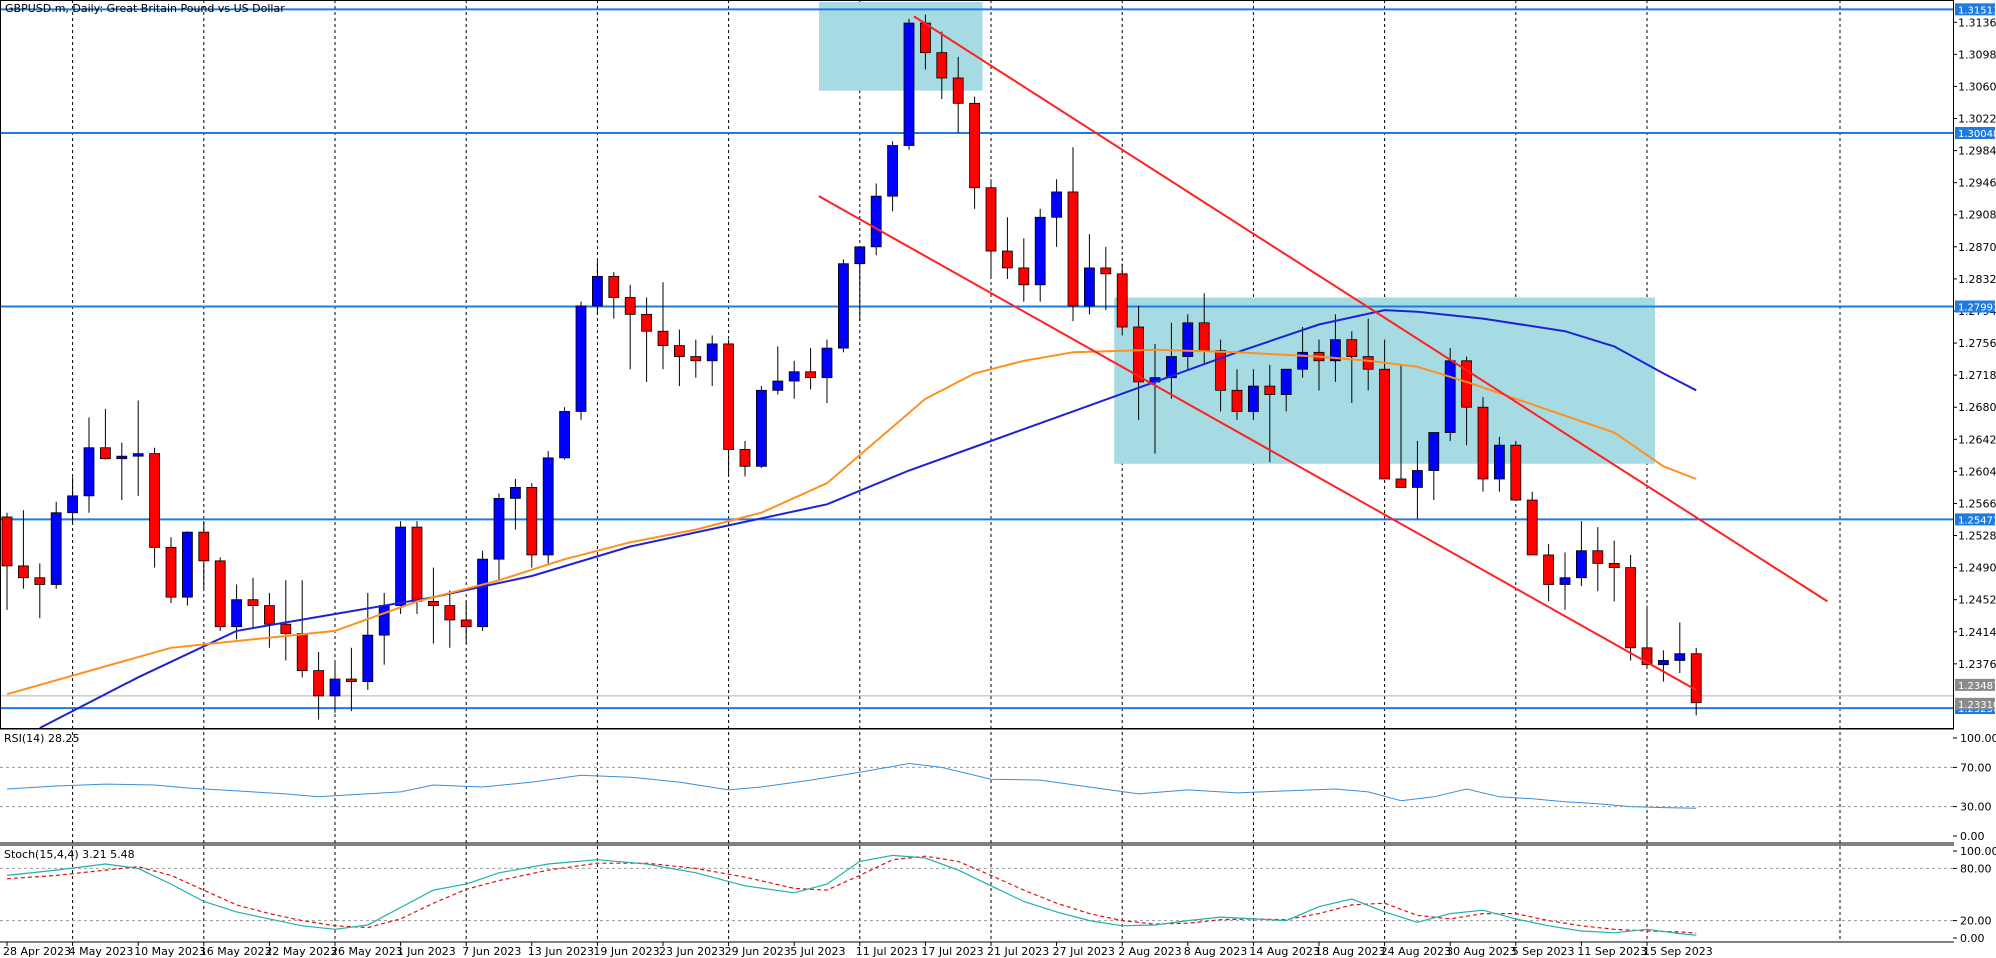  Describe the element at coordinates (692, 951) in the screenshot. I see `time-axis-label: 23 Jun 2023` at that location.